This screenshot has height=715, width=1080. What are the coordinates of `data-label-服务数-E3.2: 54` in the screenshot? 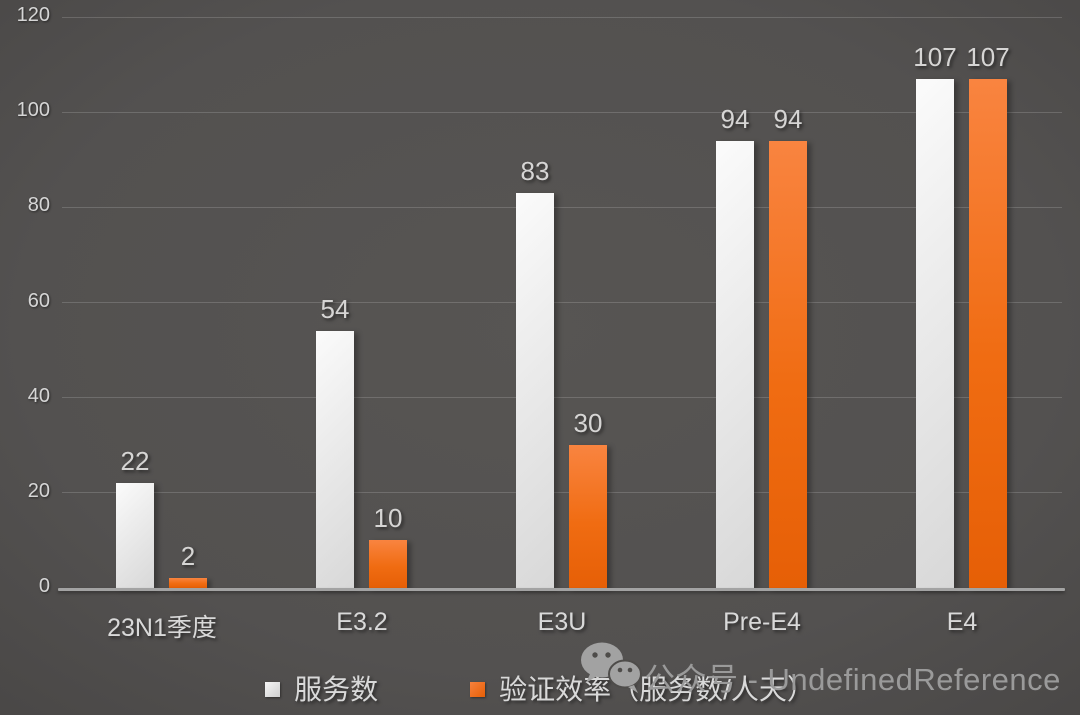 It's located at (335, 309).